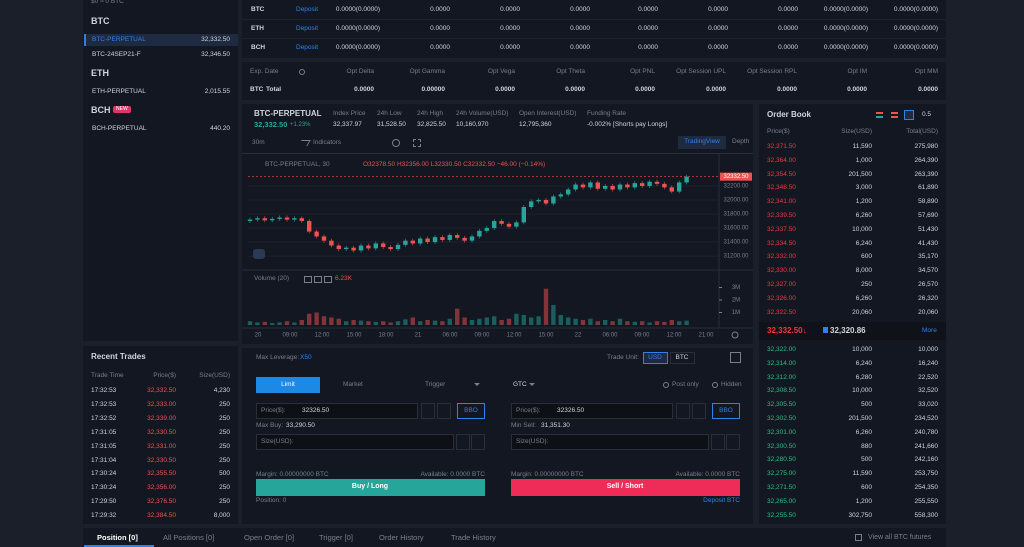  I want to click on y-tick-label: 2M, so click(736, 301).